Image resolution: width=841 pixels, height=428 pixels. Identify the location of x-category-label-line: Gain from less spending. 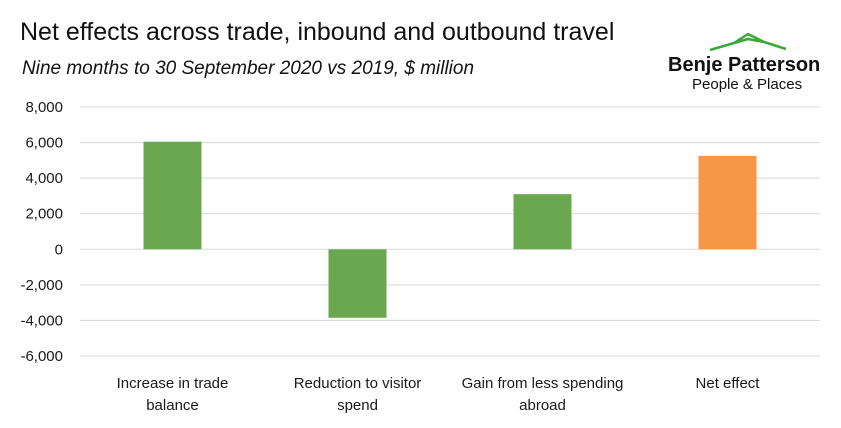
(543, 383).